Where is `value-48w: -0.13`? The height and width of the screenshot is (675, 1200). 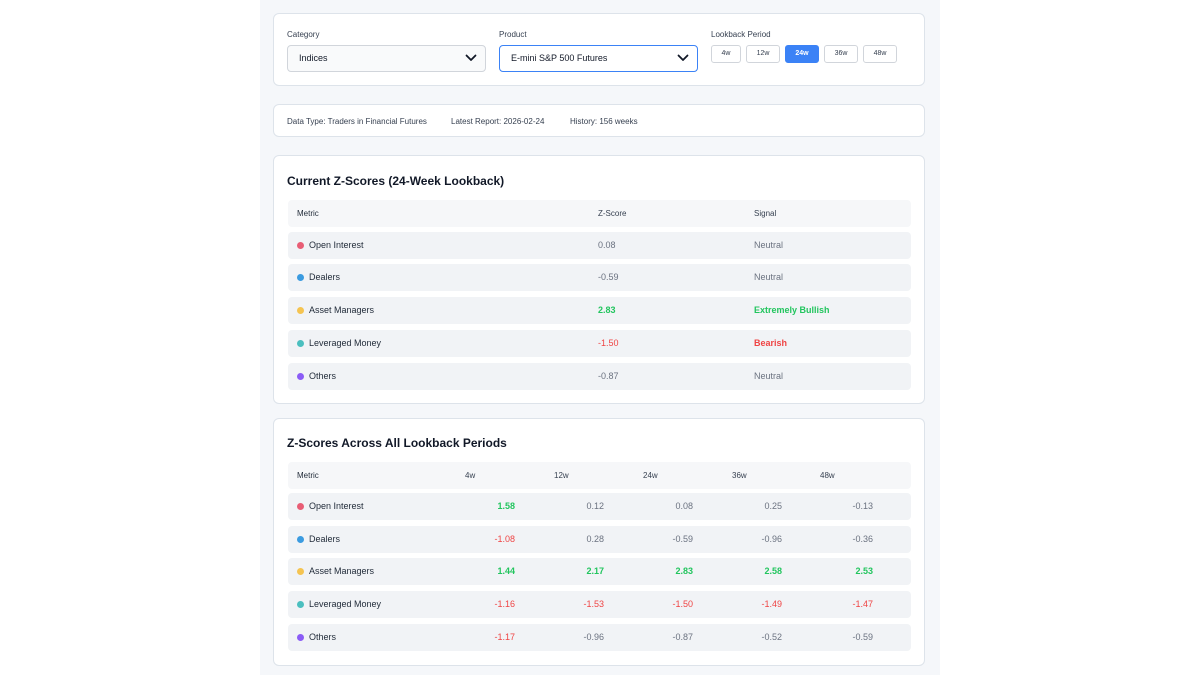 value-48w: -0.13 is located at coordinates (862, 506).